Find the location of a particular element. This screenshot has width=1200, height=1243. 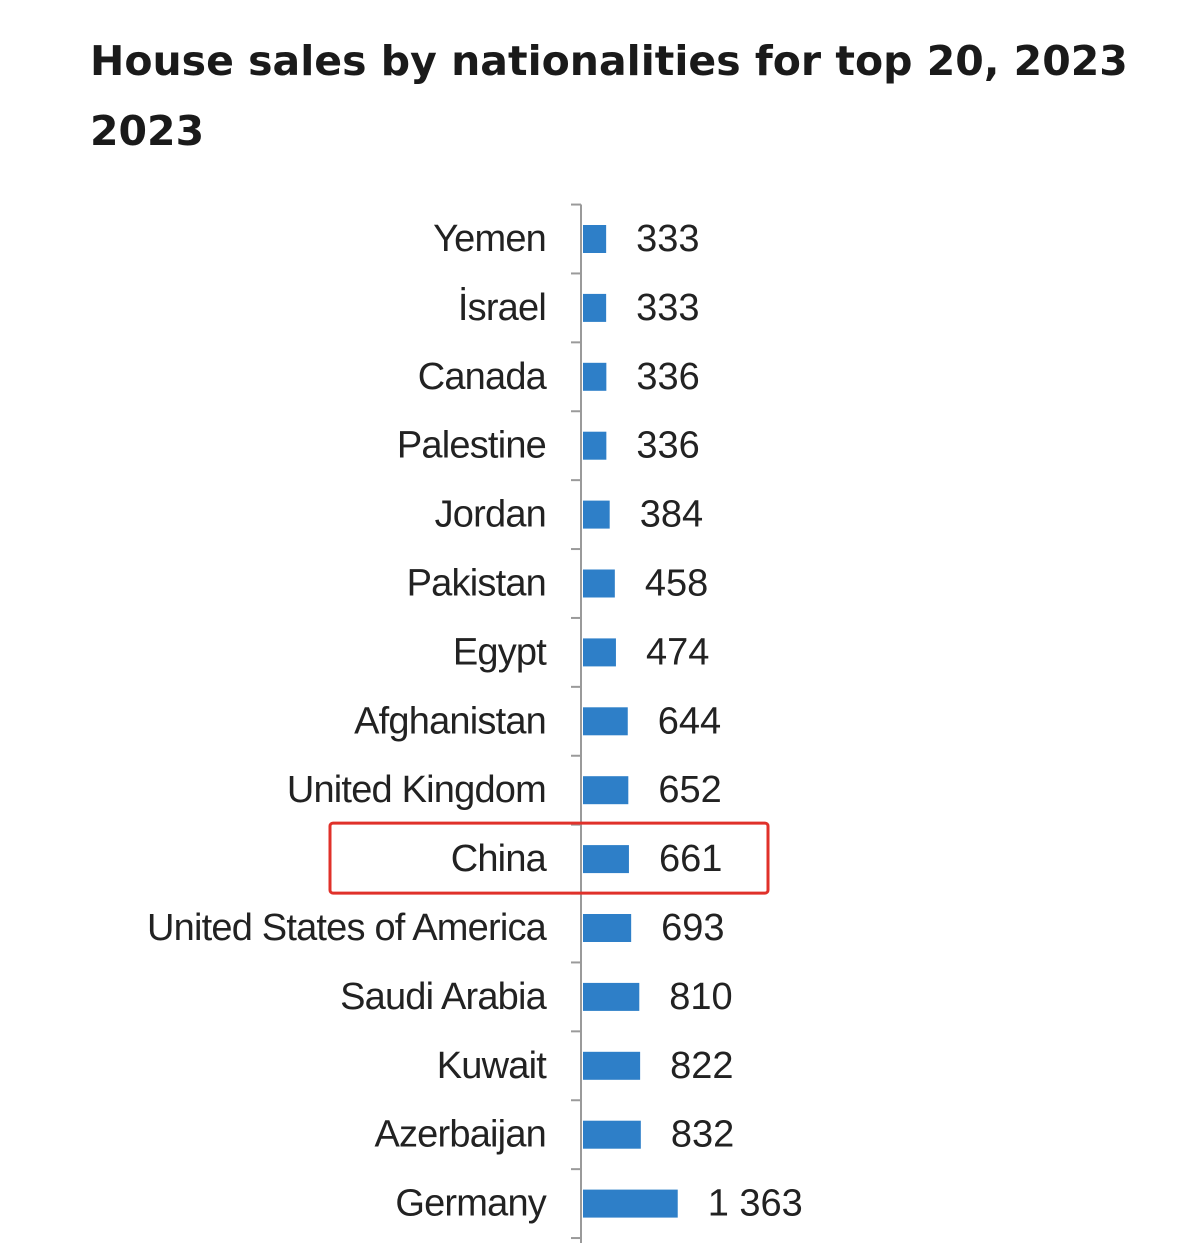

data-label: 693 is located at coordinates (692, 928).